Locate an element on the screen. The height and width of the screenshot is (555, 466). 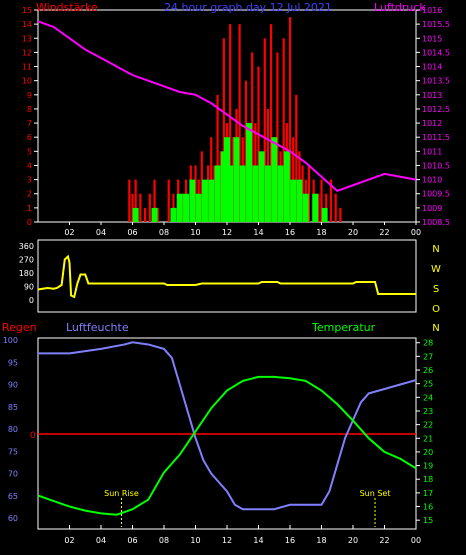
sunrise-label: Sun Rise is located at coordinates (121, 493).